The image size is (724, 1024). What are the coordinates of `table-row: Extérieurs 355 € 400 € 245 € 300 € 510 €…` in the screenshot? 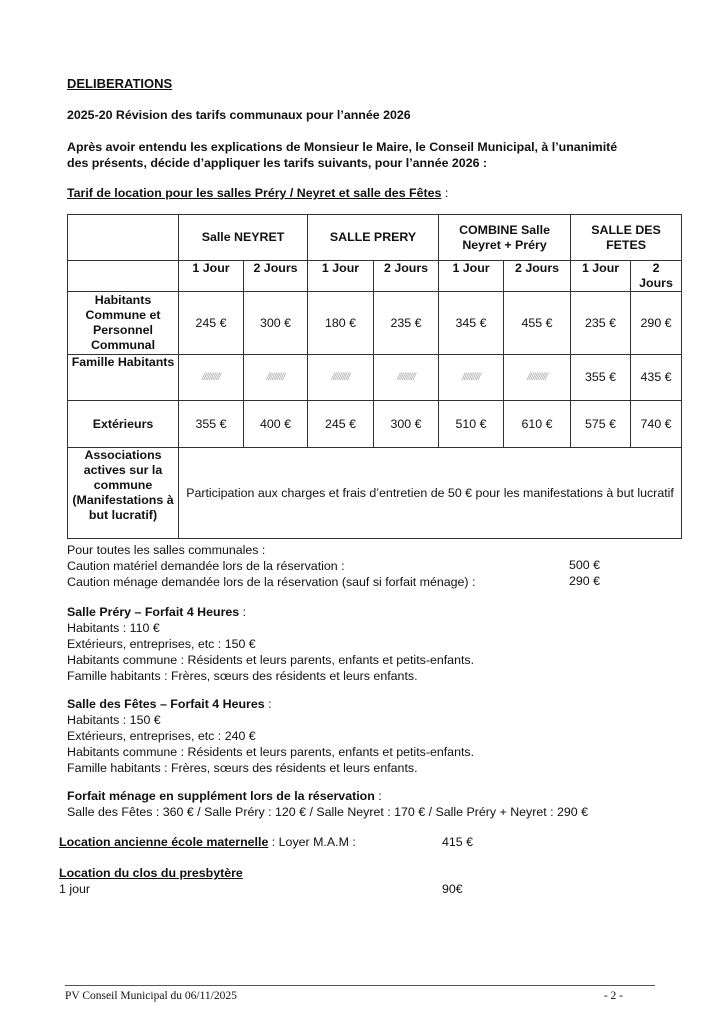 It's located at (375, 424).